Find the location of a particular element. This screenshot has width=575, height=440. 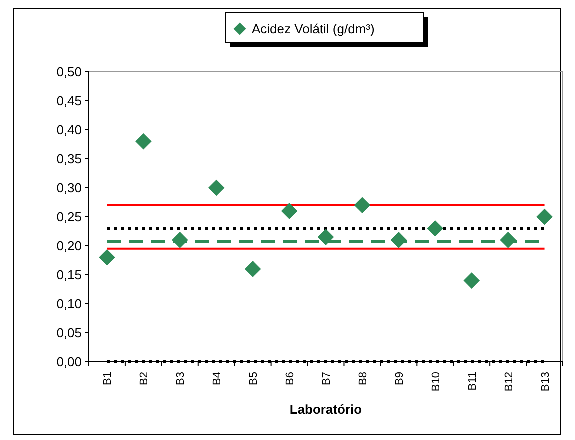

x-tick-label: B11 is located at coordinates (472, 381).